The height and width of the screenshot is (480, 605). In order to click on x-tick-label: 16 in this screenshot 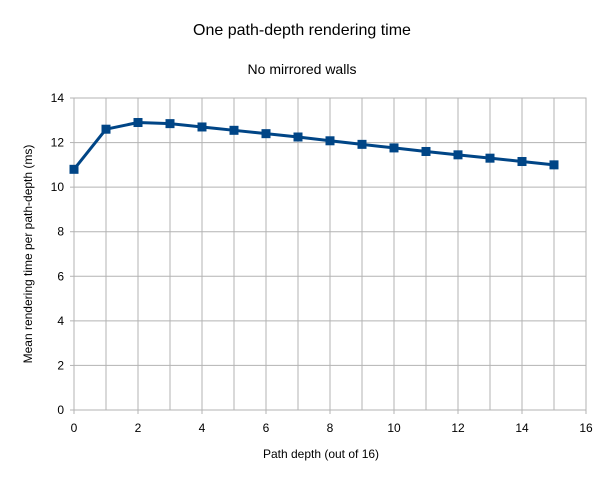, I will do `click(586, 428)`.